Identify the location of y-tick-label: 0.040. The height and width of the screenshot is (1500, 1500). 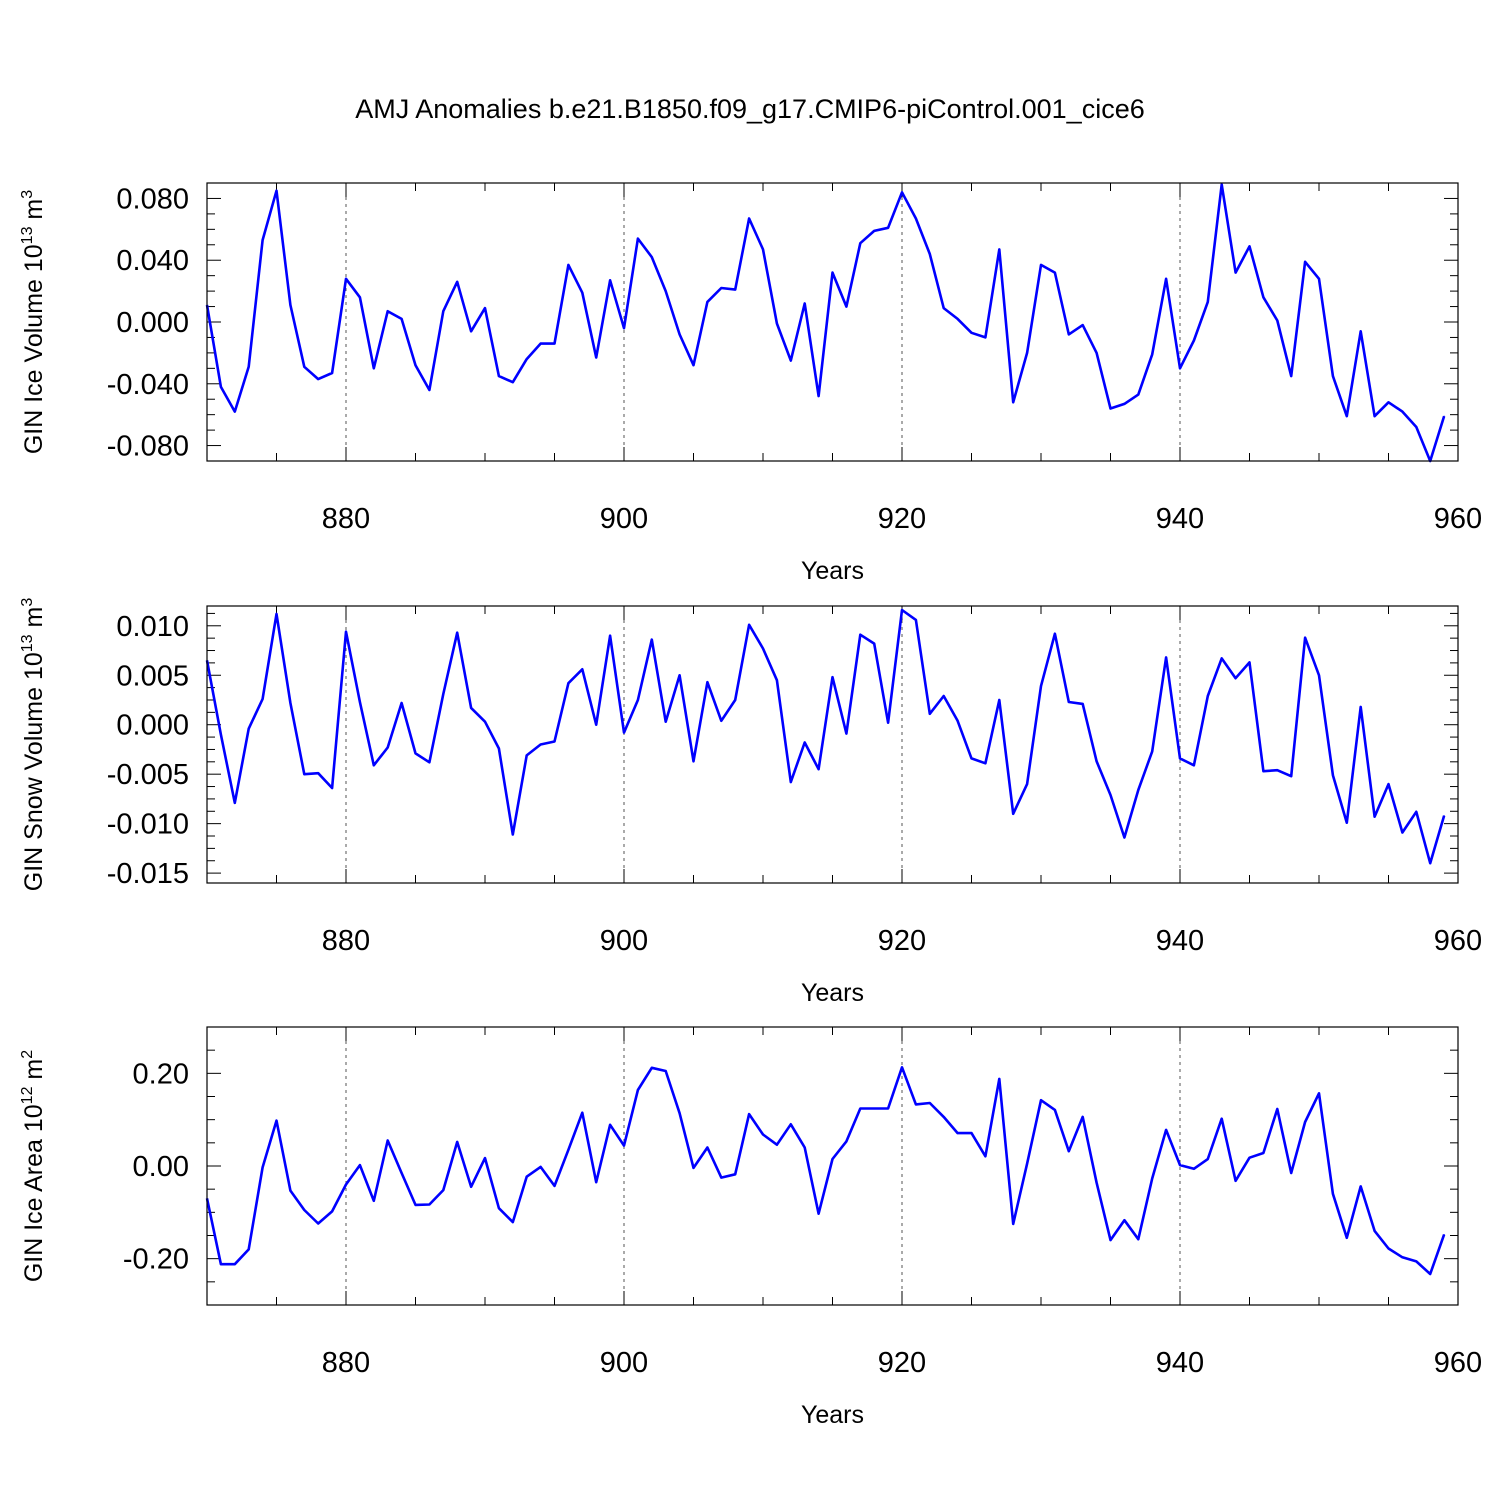
(152, 261).